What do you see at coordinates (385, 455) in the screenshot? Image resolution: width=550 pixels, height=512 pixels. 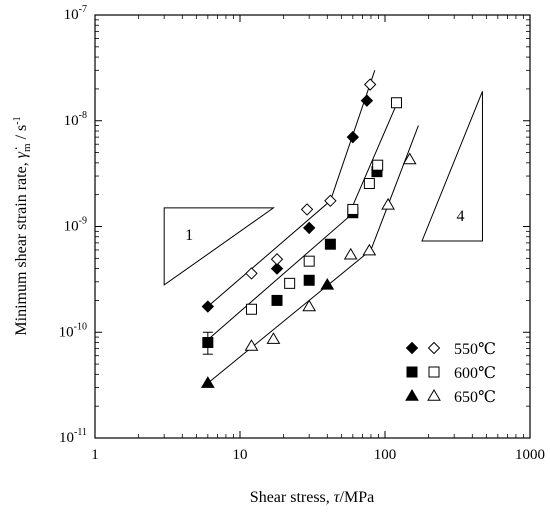 I see `x-tick-label: 100` at bounding box center [385, 455].